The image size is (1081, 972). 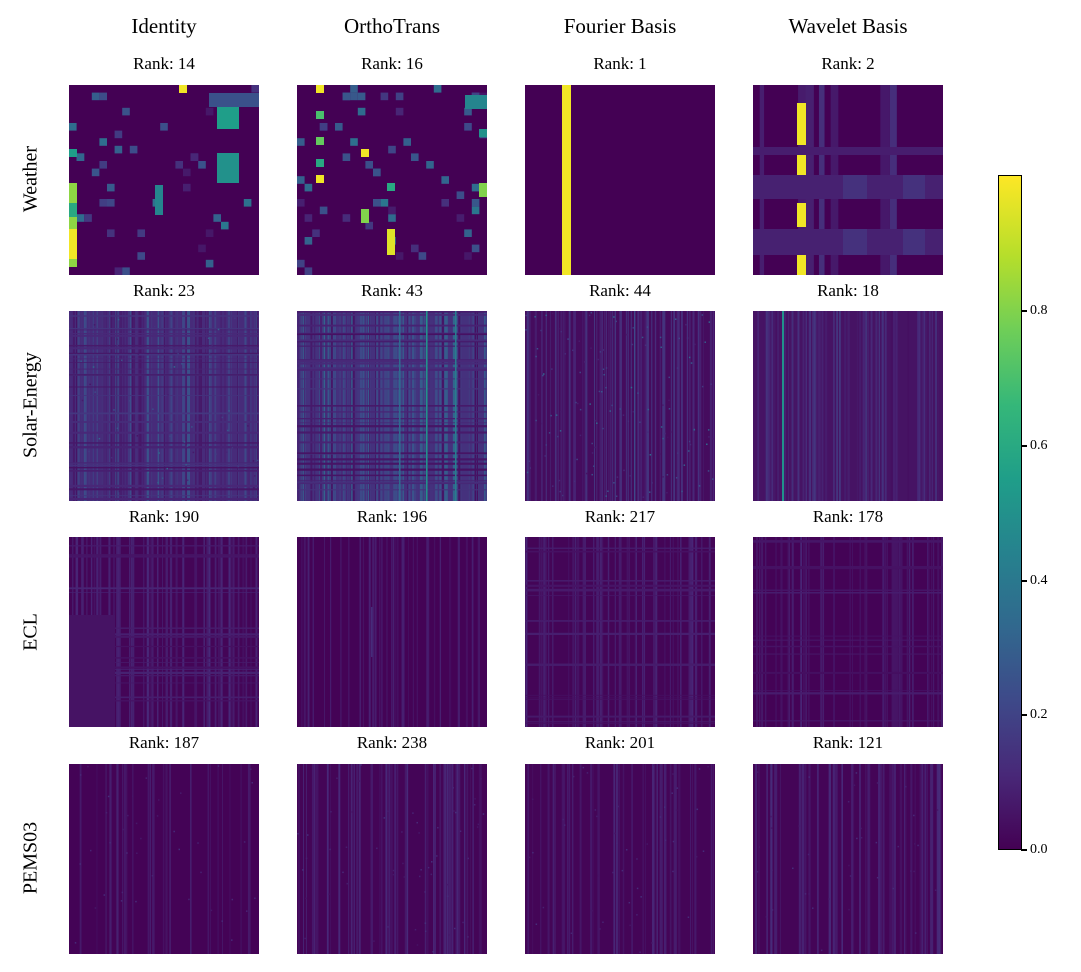 I want to click on colorbar-tick, so click(x=1024, y=850).